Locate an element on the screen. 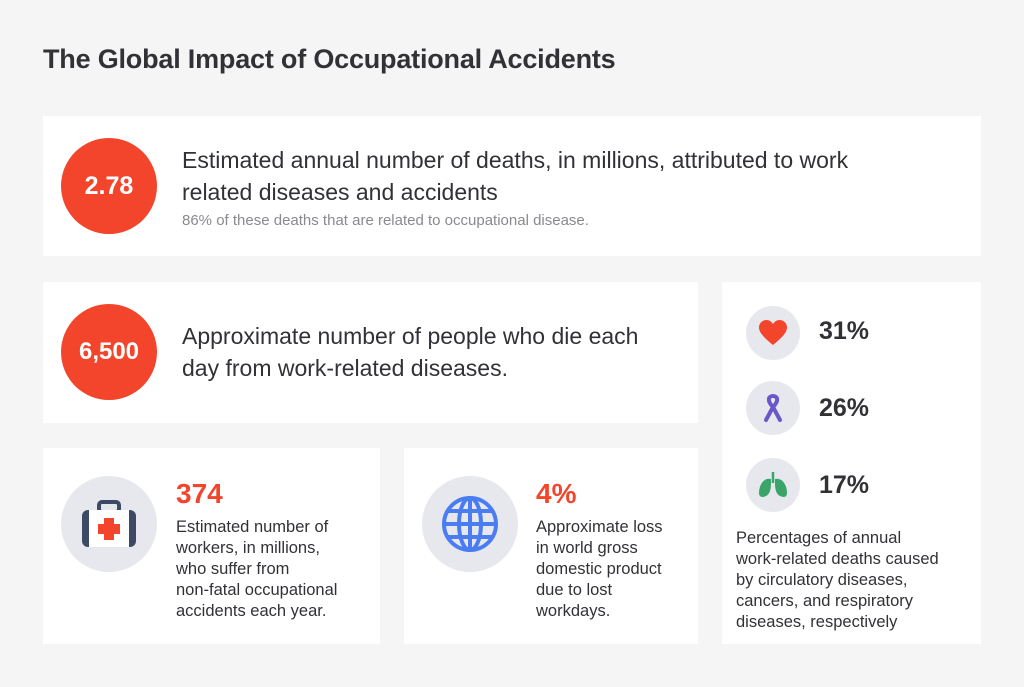 The height and width of the screenshot is (687, 1024). gdp-line-3: domestic product is located at coordinates (599, 569).